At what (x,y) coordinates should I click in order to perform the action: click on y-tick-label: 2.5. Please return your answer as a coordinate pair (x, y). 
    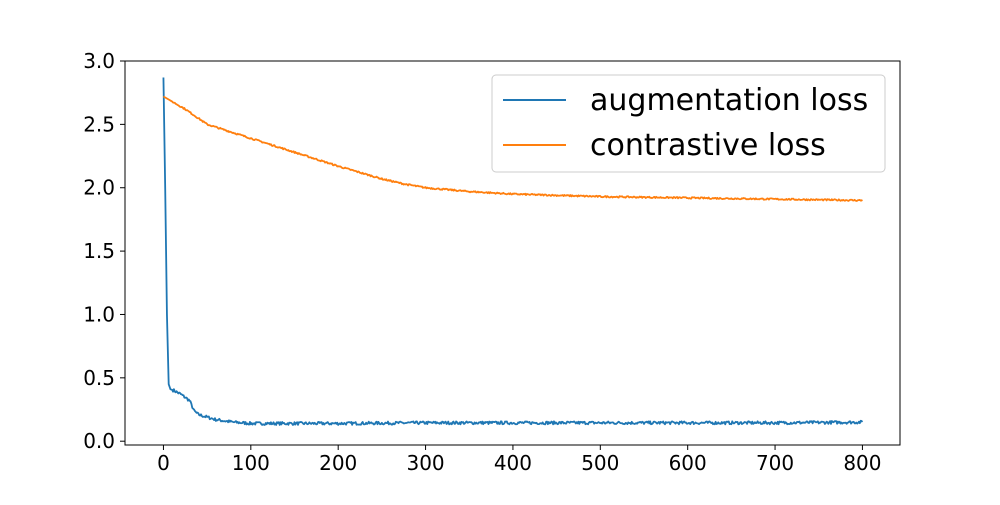
    Looking at the image, I should click on (99, 124).